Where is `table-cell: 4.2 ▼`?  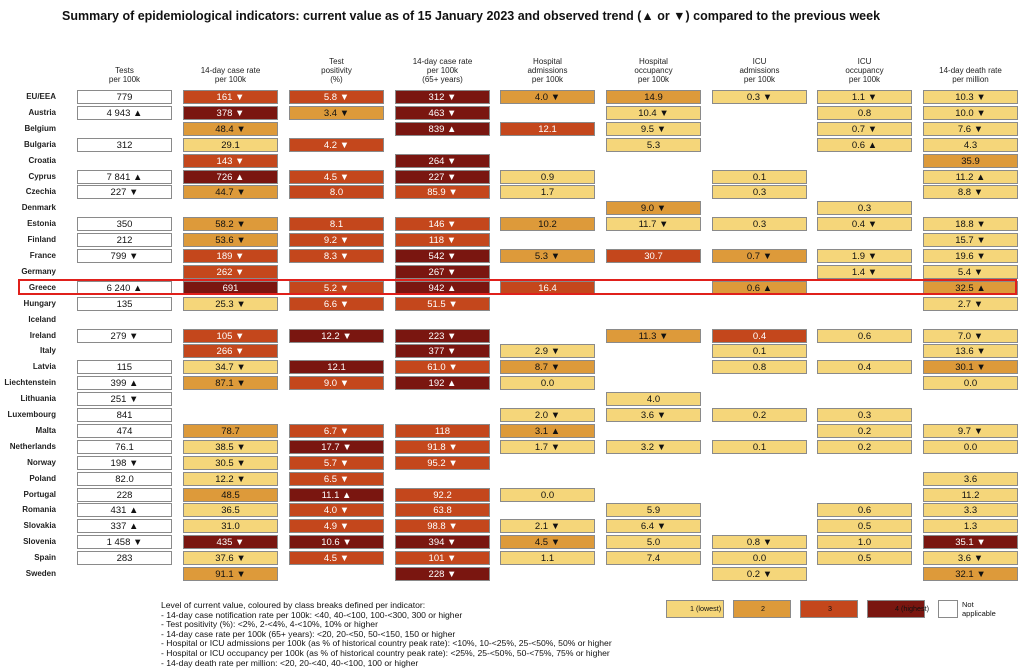 table-cell: 4.2 ▼ is located at coordinates (336, 144).